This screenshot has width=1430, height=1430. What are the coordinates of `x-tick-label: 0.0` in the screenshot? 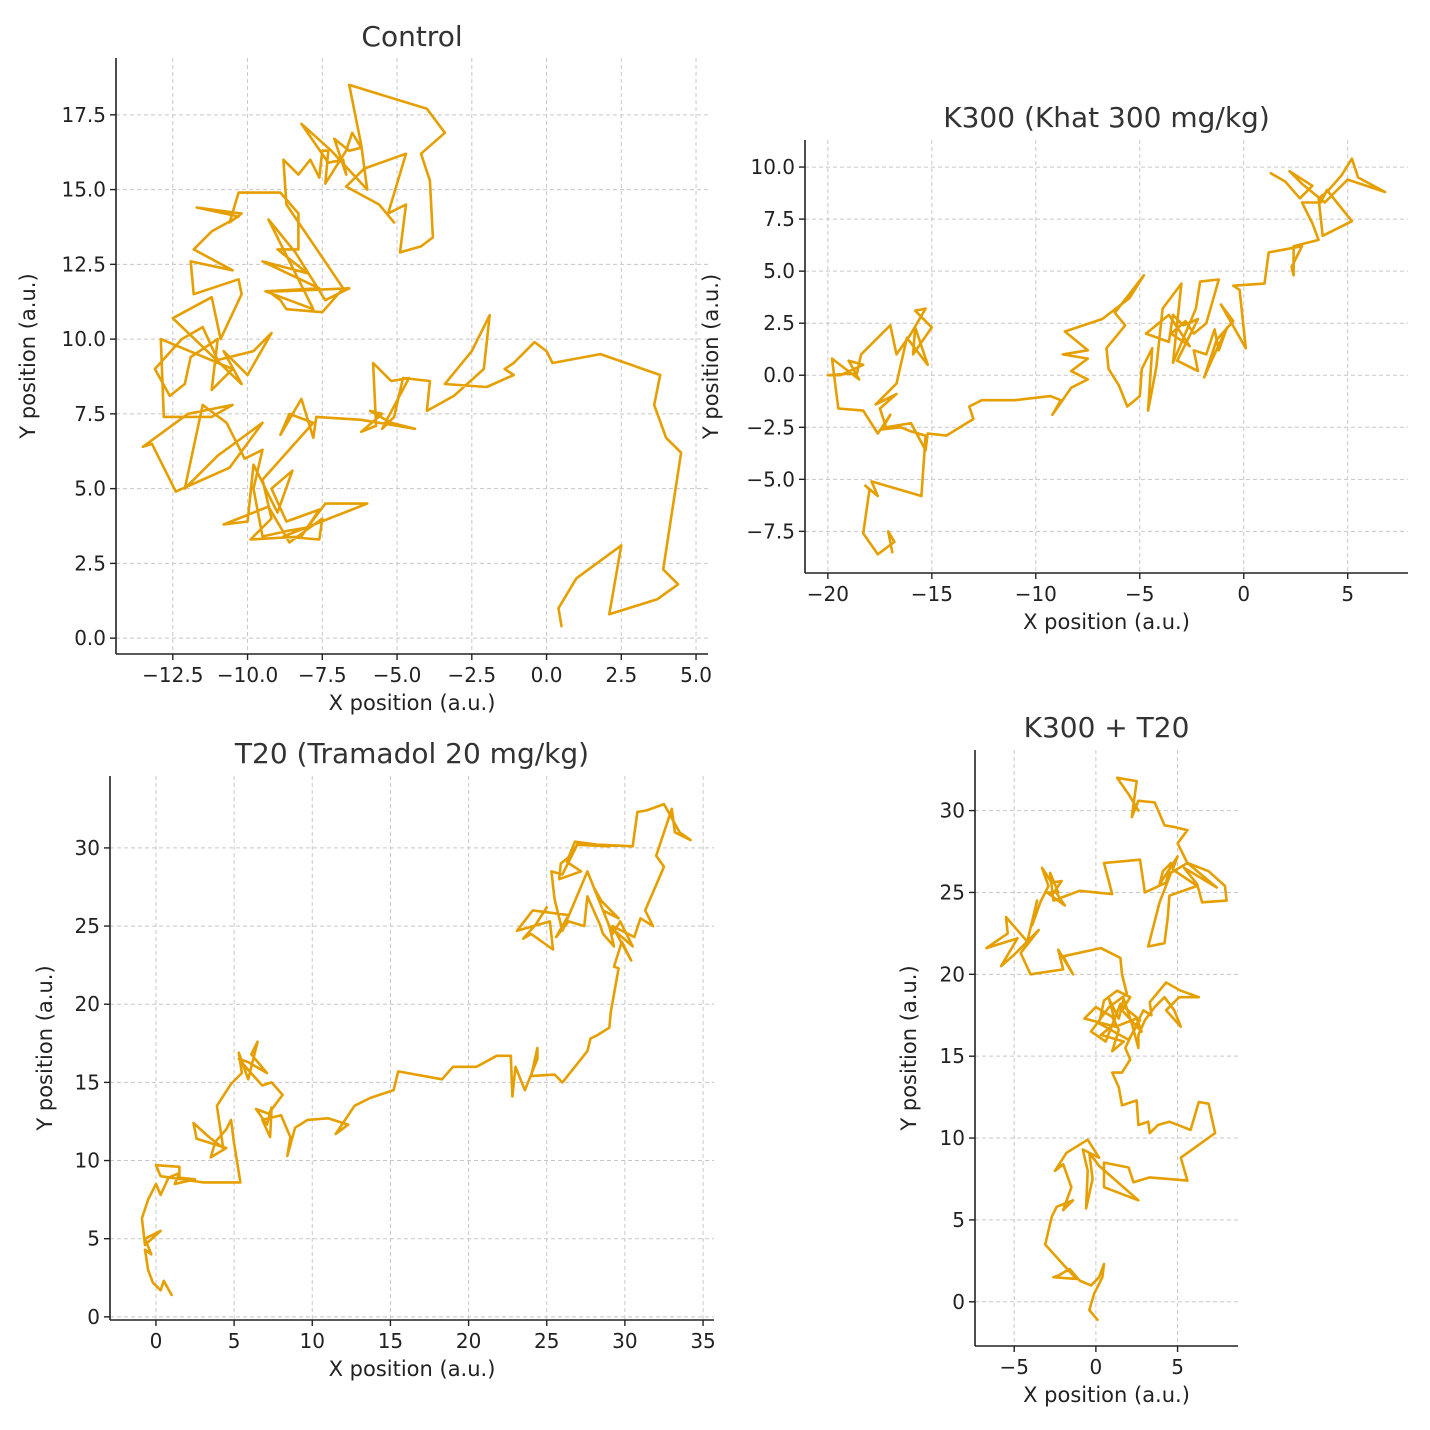 It's located at (547, 675).